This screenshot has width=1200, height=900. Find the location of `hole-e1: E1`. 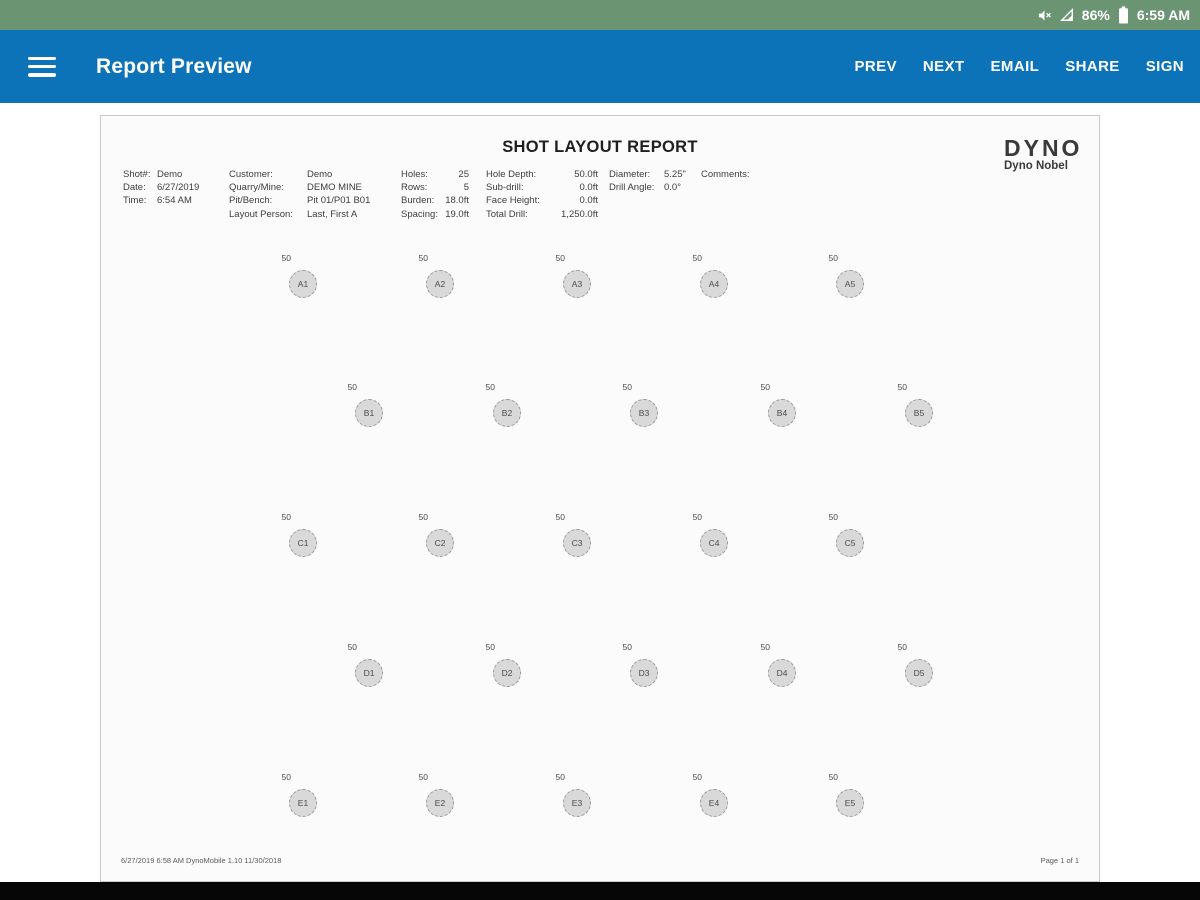

hole-e1: E1 is located at coordinates (303, 803).